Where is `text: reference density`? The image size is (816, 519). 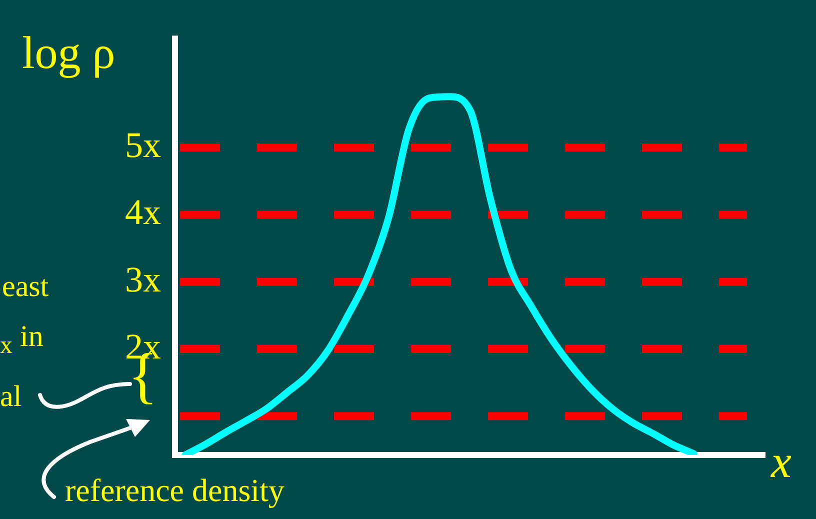
text: reference density is located at coordinates (174, 490).